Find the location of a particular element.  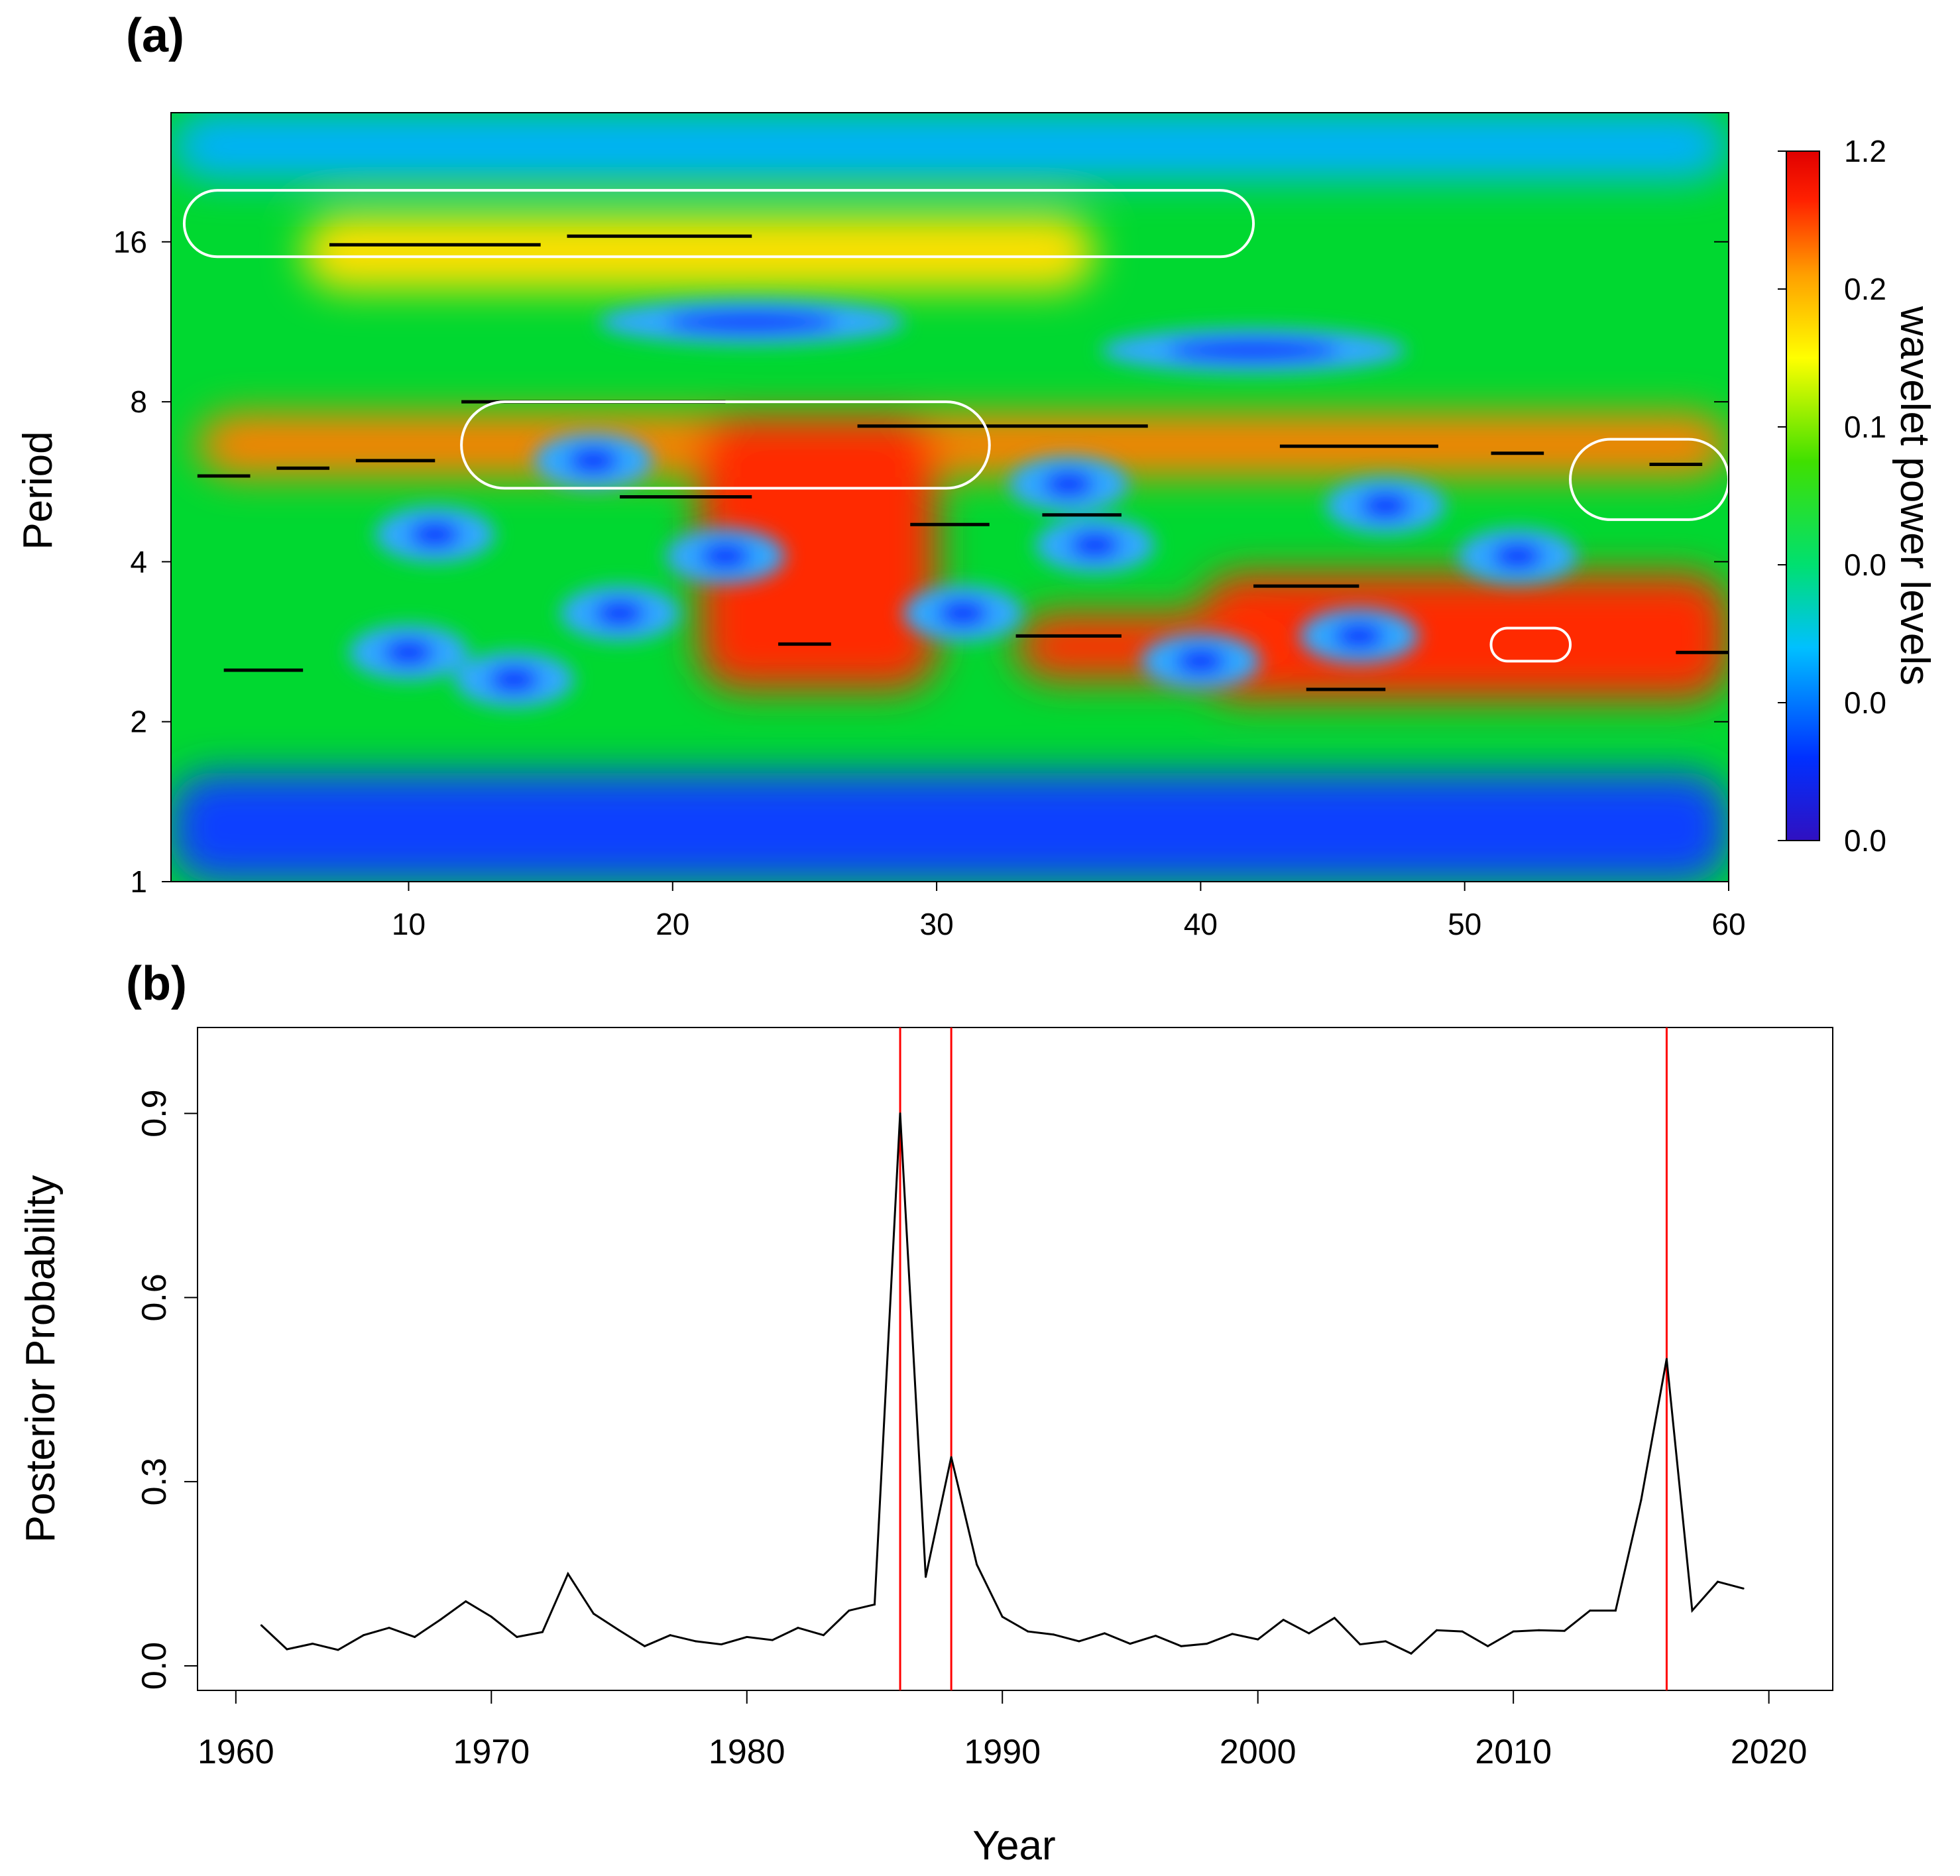

colorbar-ticks: 1.2 0.2 0.1 0.0 0.0 0.0 is located at coordinates (1832, 496).